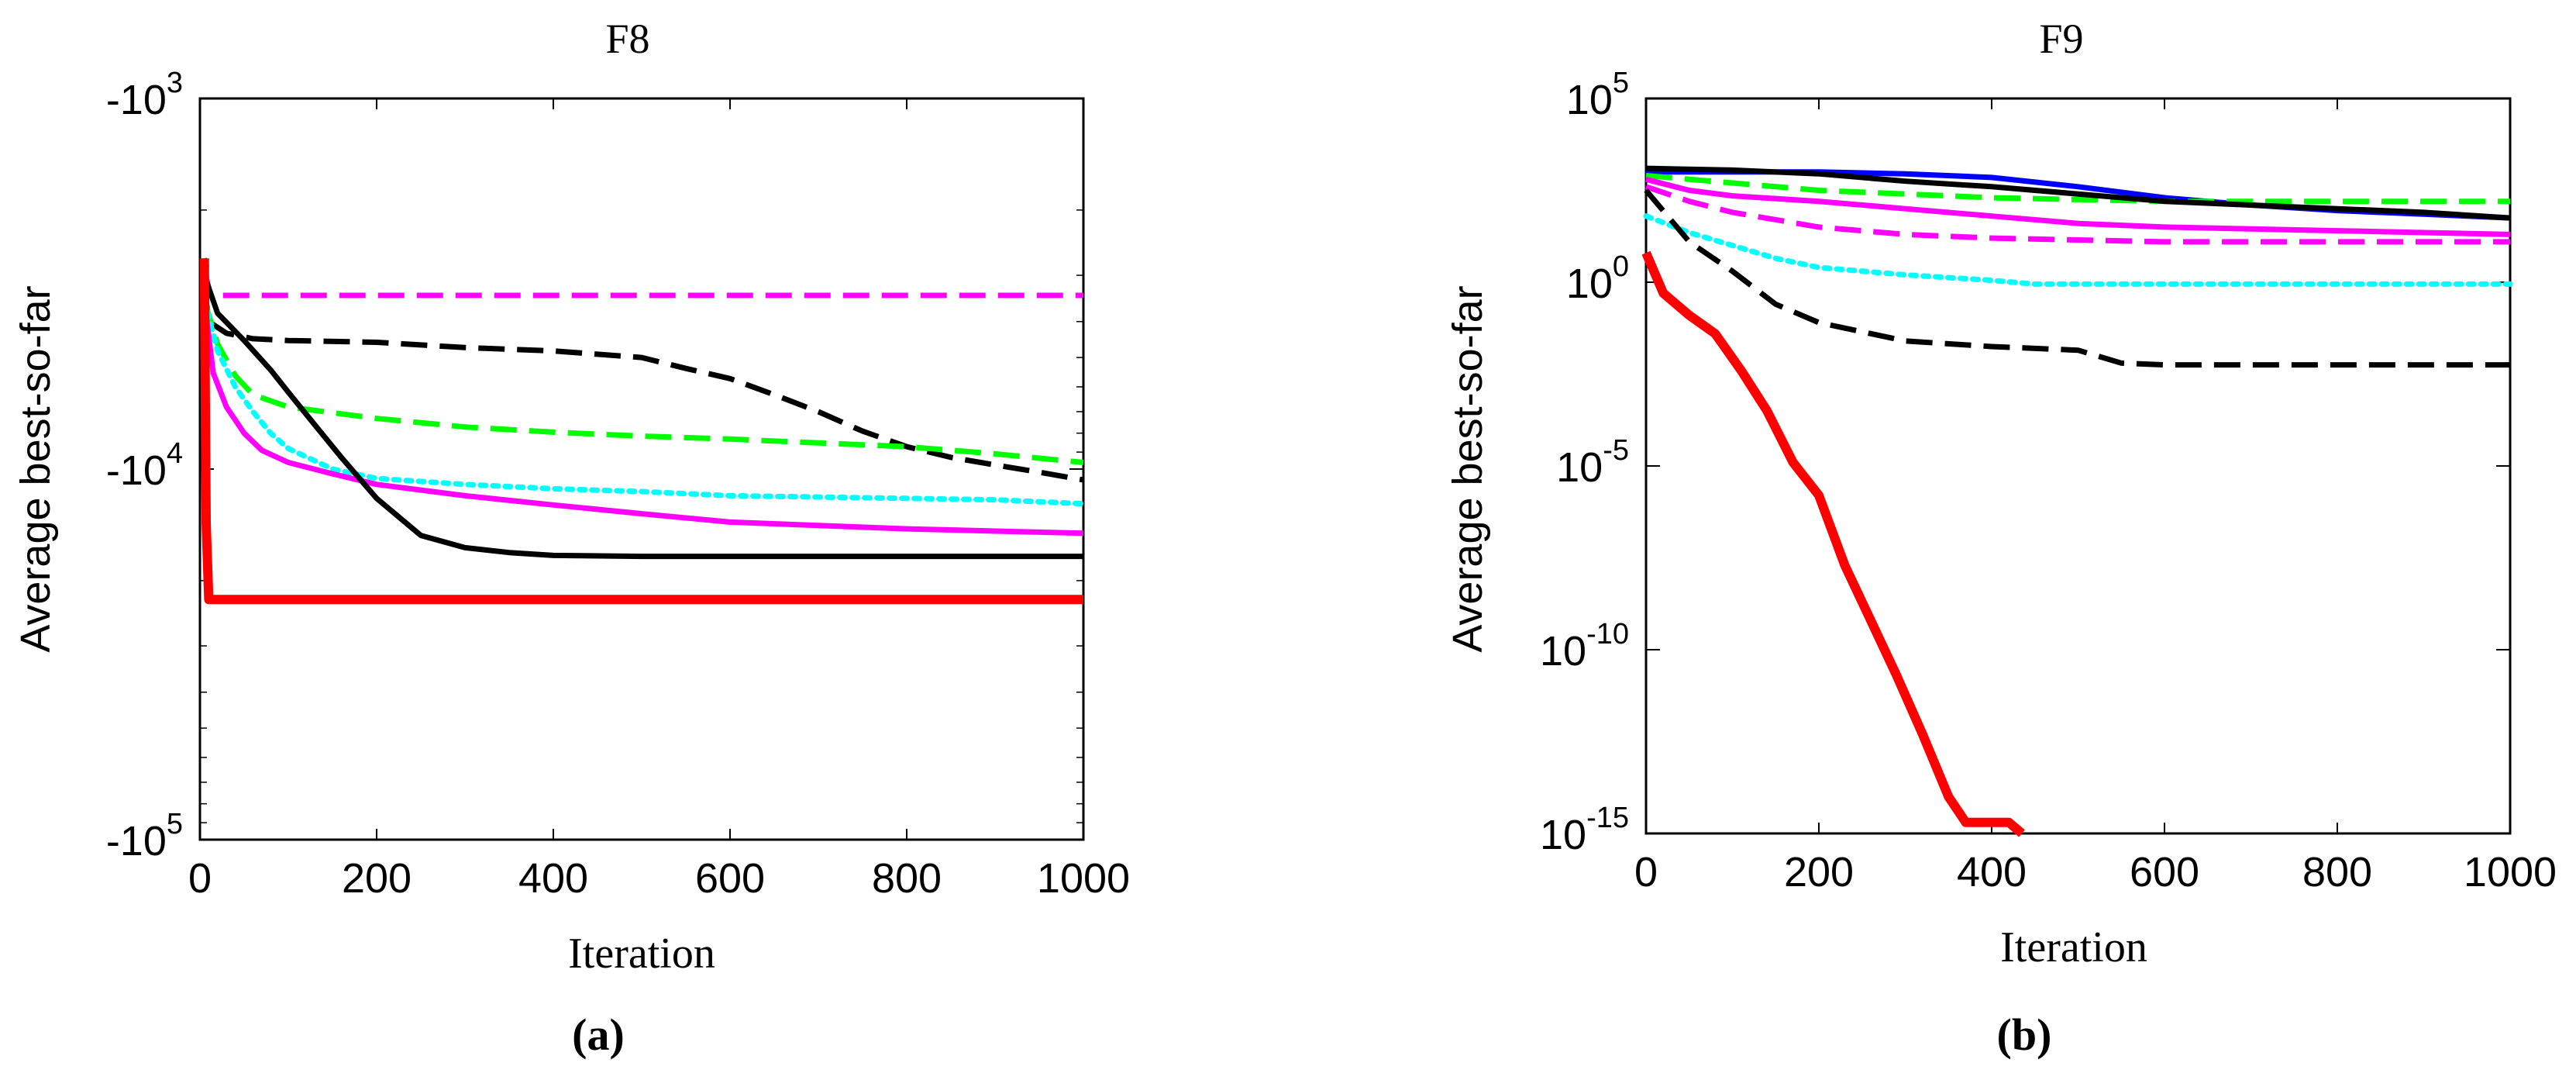  I want to click on y-tick-labels-f8: -103-104-105, so click(144, 465).